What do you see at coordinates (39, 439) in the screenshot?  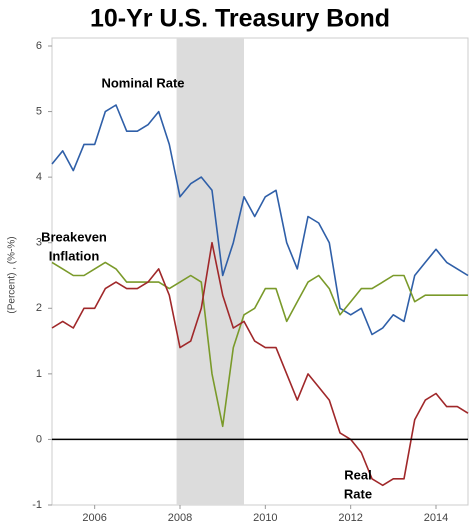 I see `y-tick-label: 0` at bounding box center [39, 439].